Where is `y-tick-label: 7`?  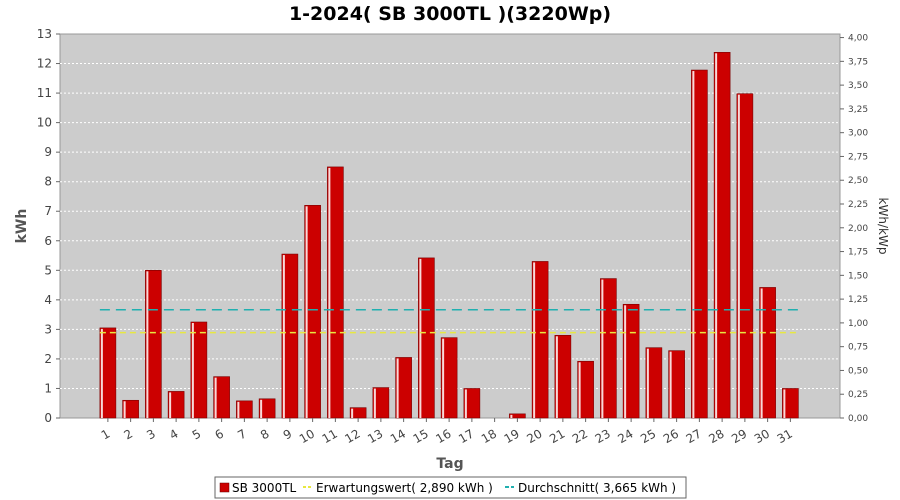 y-tick-label: 7 is located at coordinates (48, 211).